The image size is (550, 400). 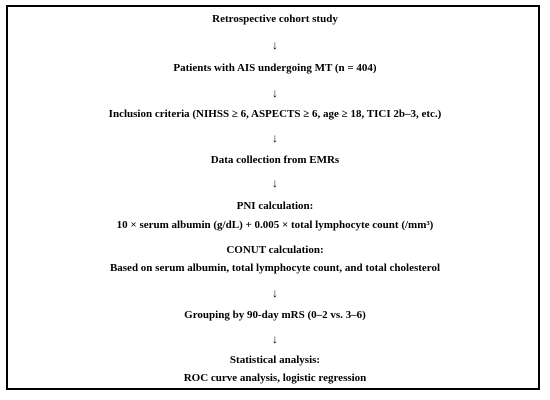 What do you see at coordinates (275, 19) in the screenshot?
I see `step-study-design: Retrospective cohort study` at bounding box center [275, 19].